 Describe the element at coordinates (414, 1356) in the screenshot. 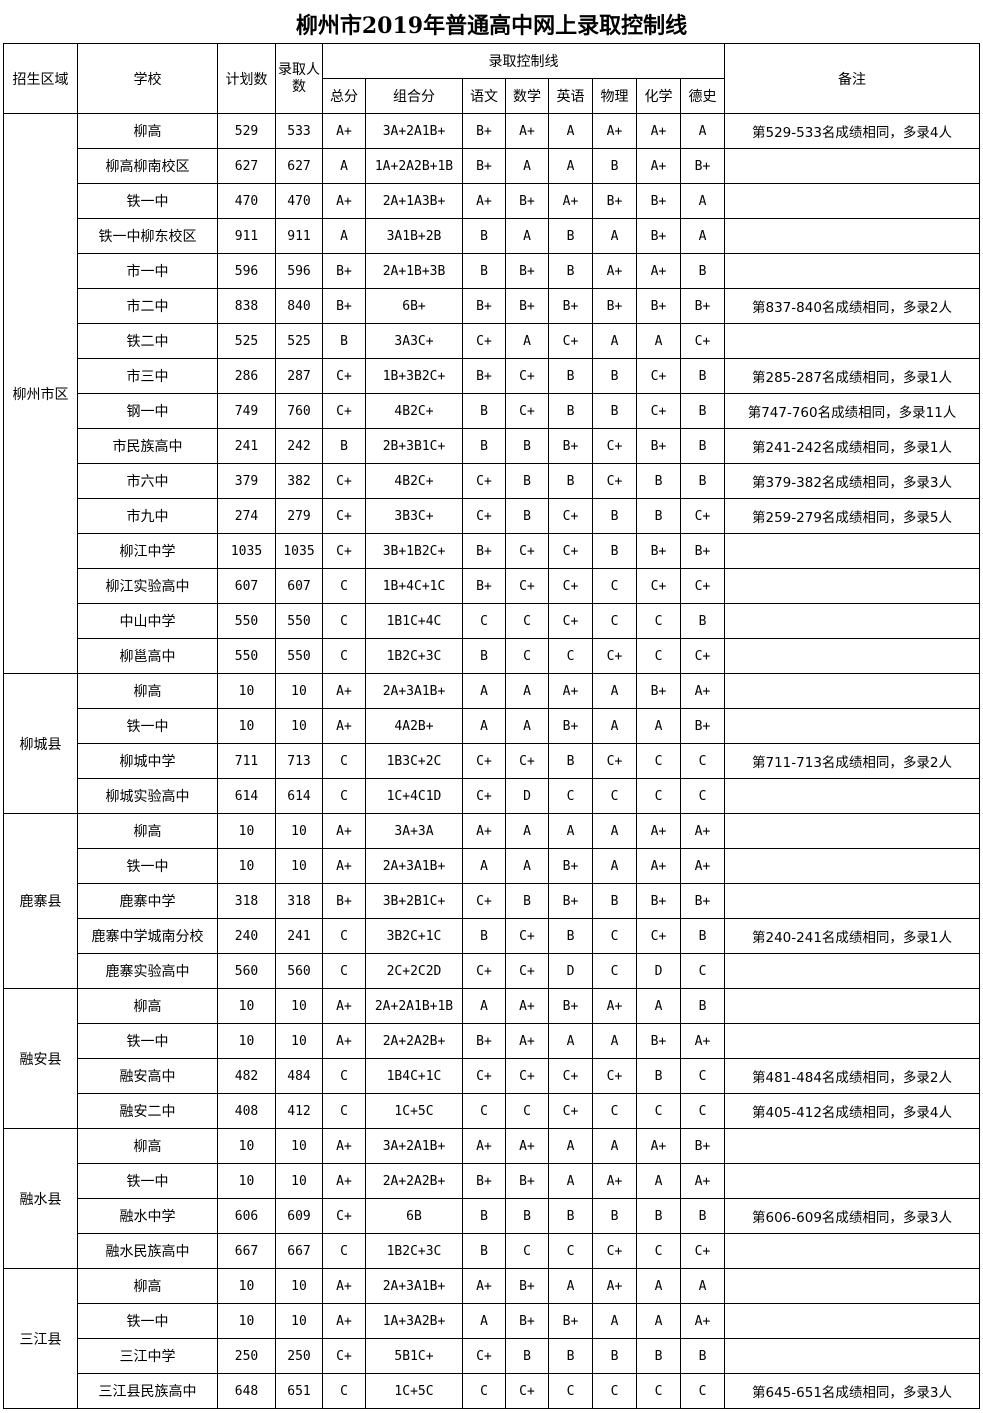

I see `combo-cell: 5B1C+` at that location.